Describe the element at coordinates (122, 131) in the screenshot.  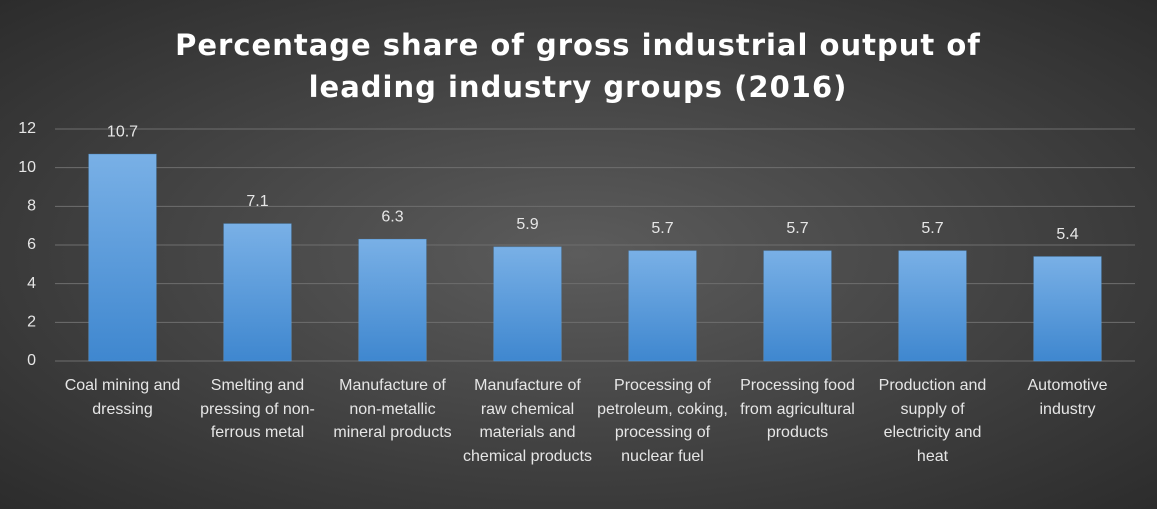
I see `value-label: 10.7` at that location.